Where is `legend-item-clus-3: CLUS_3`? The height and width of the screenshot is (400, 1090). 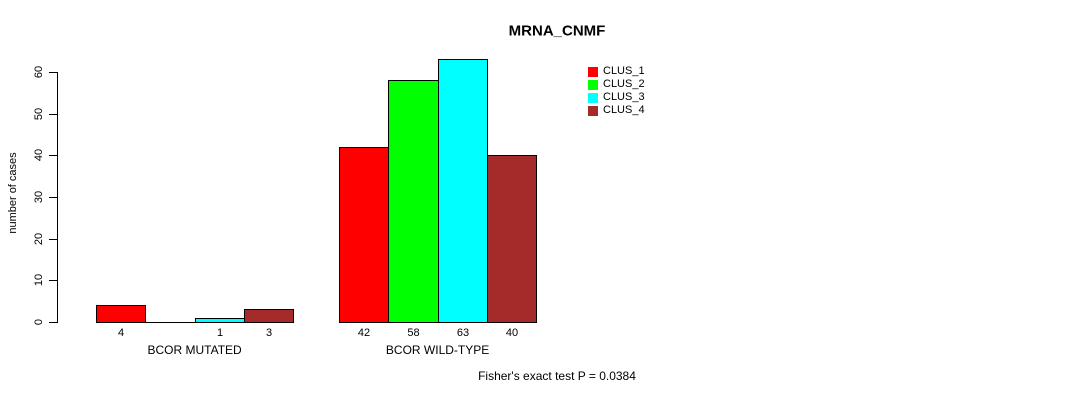 legend-item-clus-3: CLUS_3 is located at coordinates (616, 97).